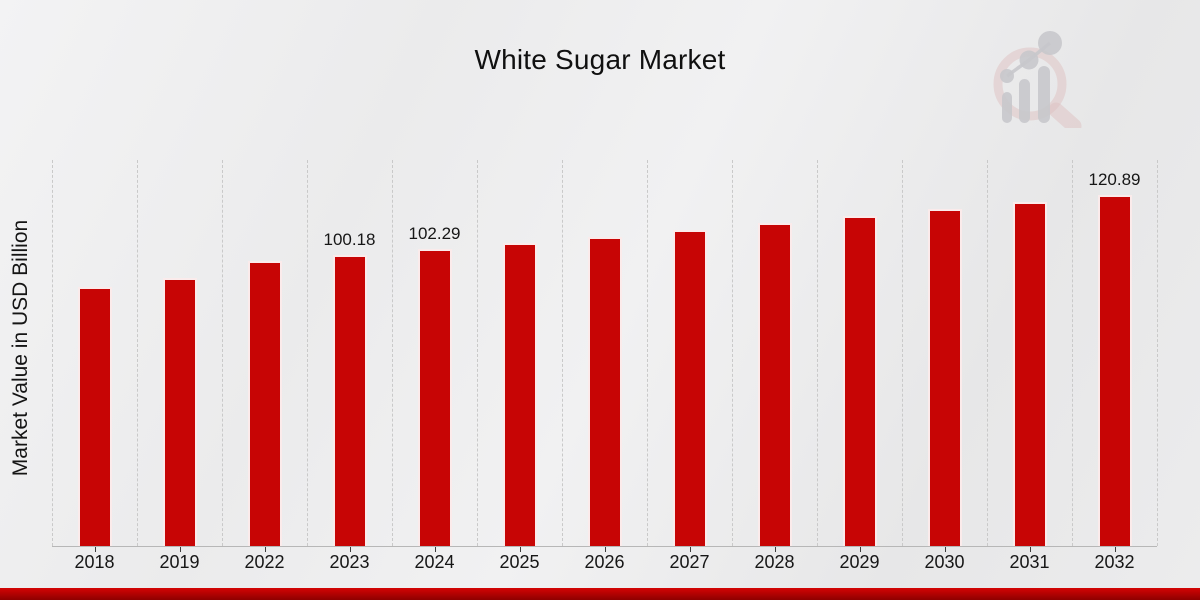 The image size is (1200, 600). Describe the element at coordinates (1029, 374) in the screenshot. I see `bar-2031` at that location.